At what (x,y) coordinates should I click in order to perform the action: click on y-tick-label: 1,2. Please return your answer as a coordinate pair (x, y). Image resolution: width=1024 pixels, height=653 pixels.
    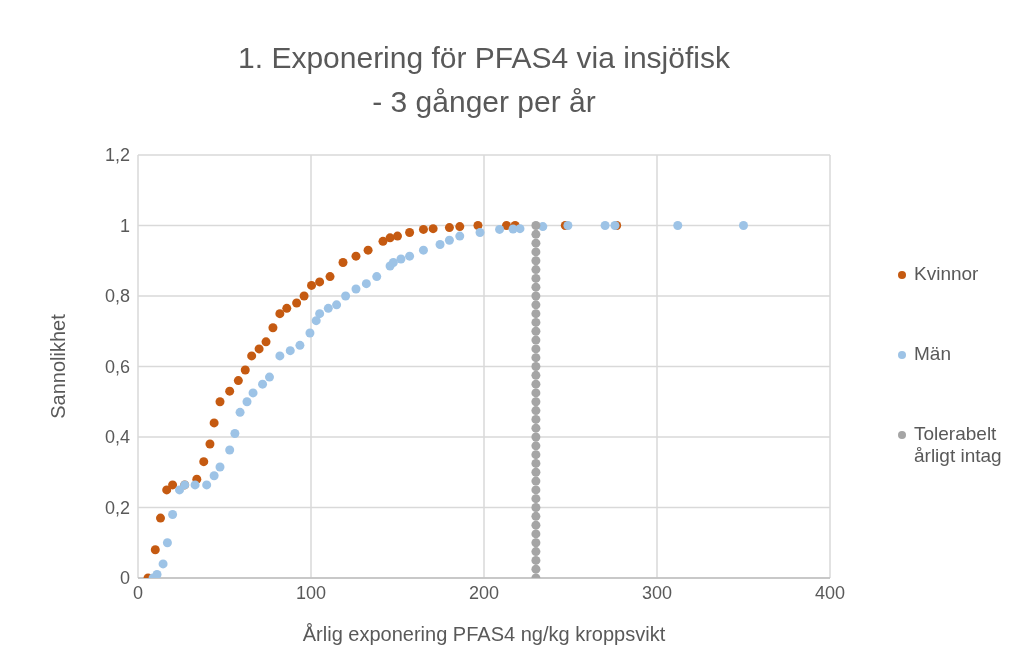
    Looking at the image, I should click on (117, 155).